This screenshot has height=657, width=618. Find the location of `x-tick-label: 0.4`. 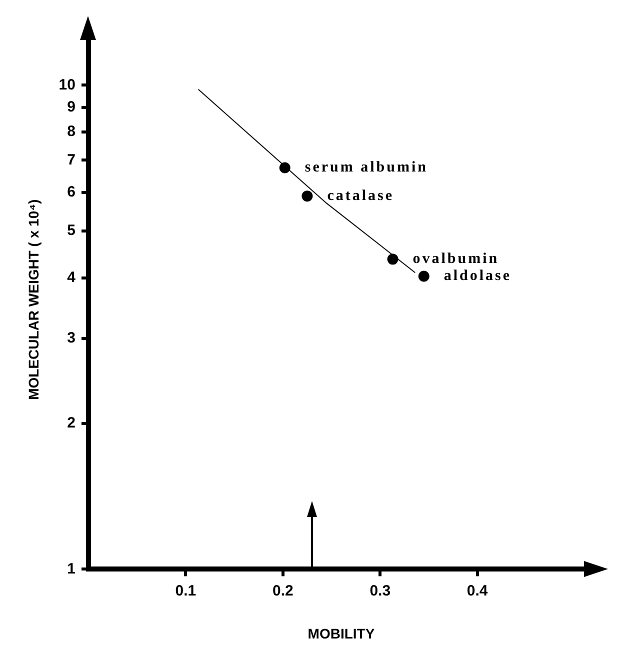

x-tick-label: 0.4 is located at coordinates (477, 591).